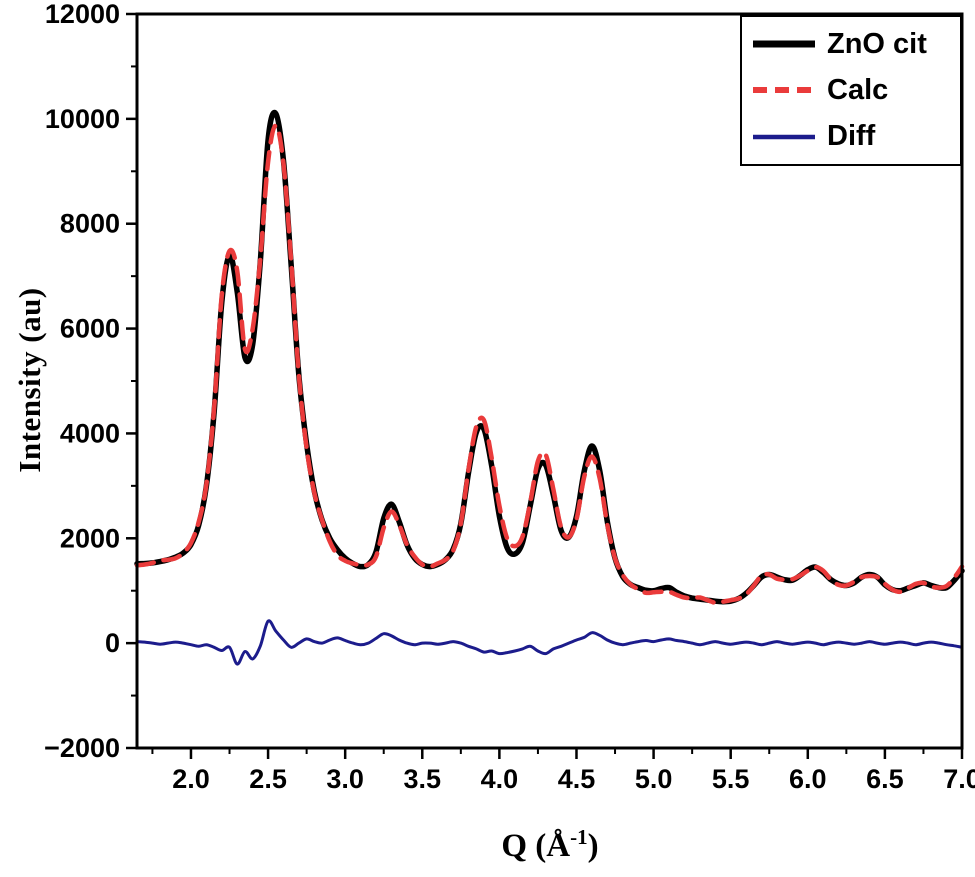 This screenshot has width=975, height=877. I want to click on x-axis-tick-label: 3.0, so click(345, 779).